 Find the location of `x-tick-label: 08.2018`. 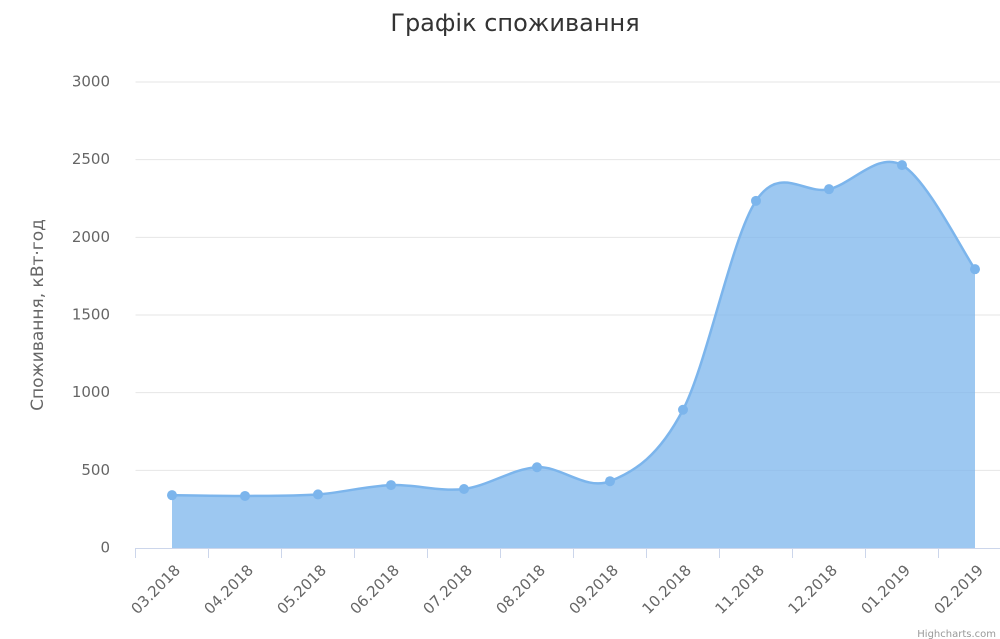

x-tick-label: 08.2018 is located at coordinates (520, 589).